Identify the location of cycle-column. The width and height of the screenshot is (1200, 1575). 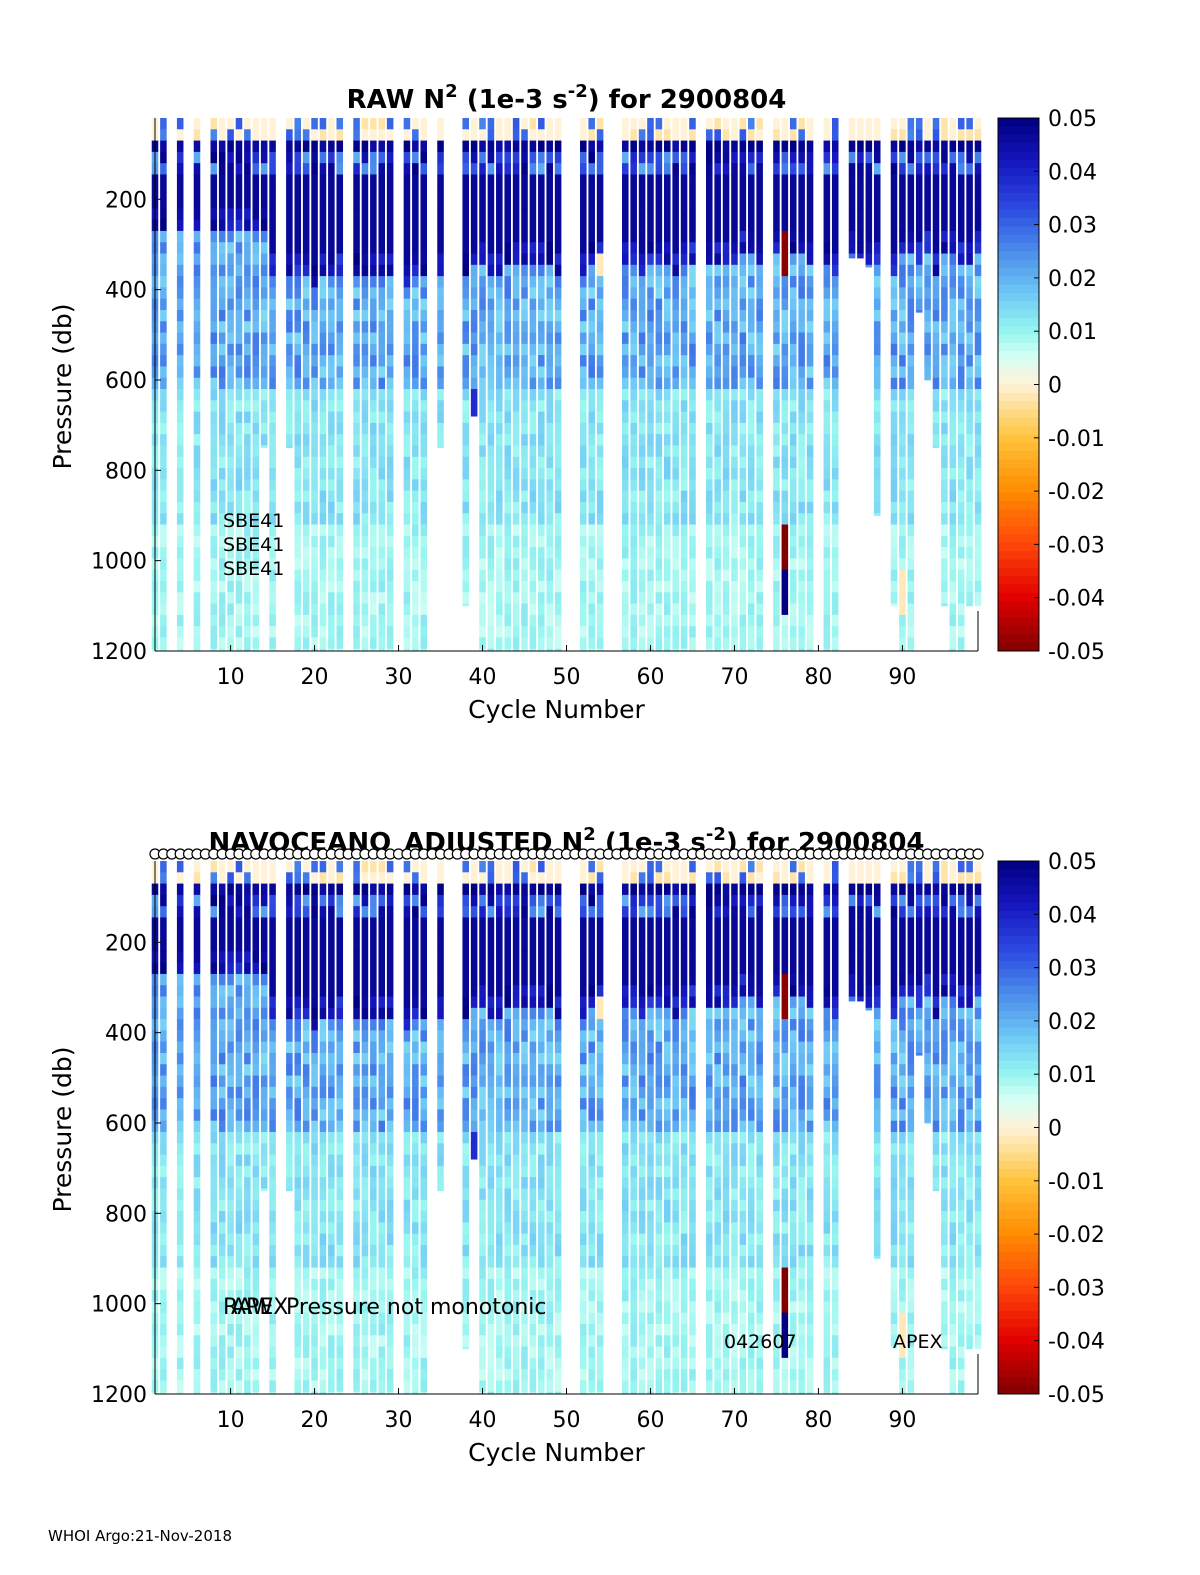
(549, 385).